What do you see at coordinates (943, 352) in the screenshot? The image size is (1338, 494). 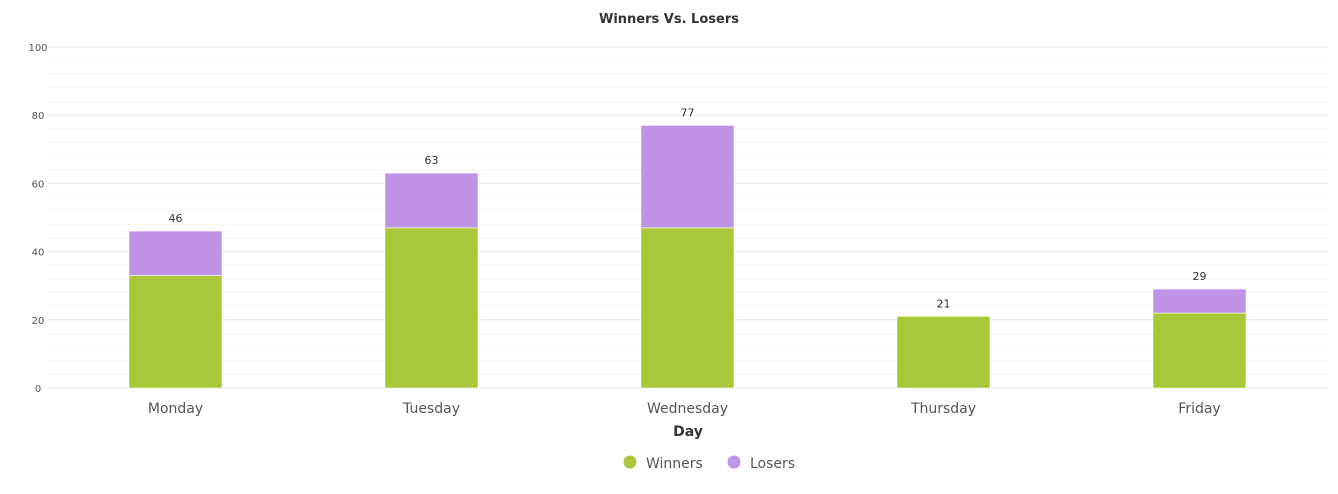 I see `bar-winners-thursday` at bounding box center [943, 352].